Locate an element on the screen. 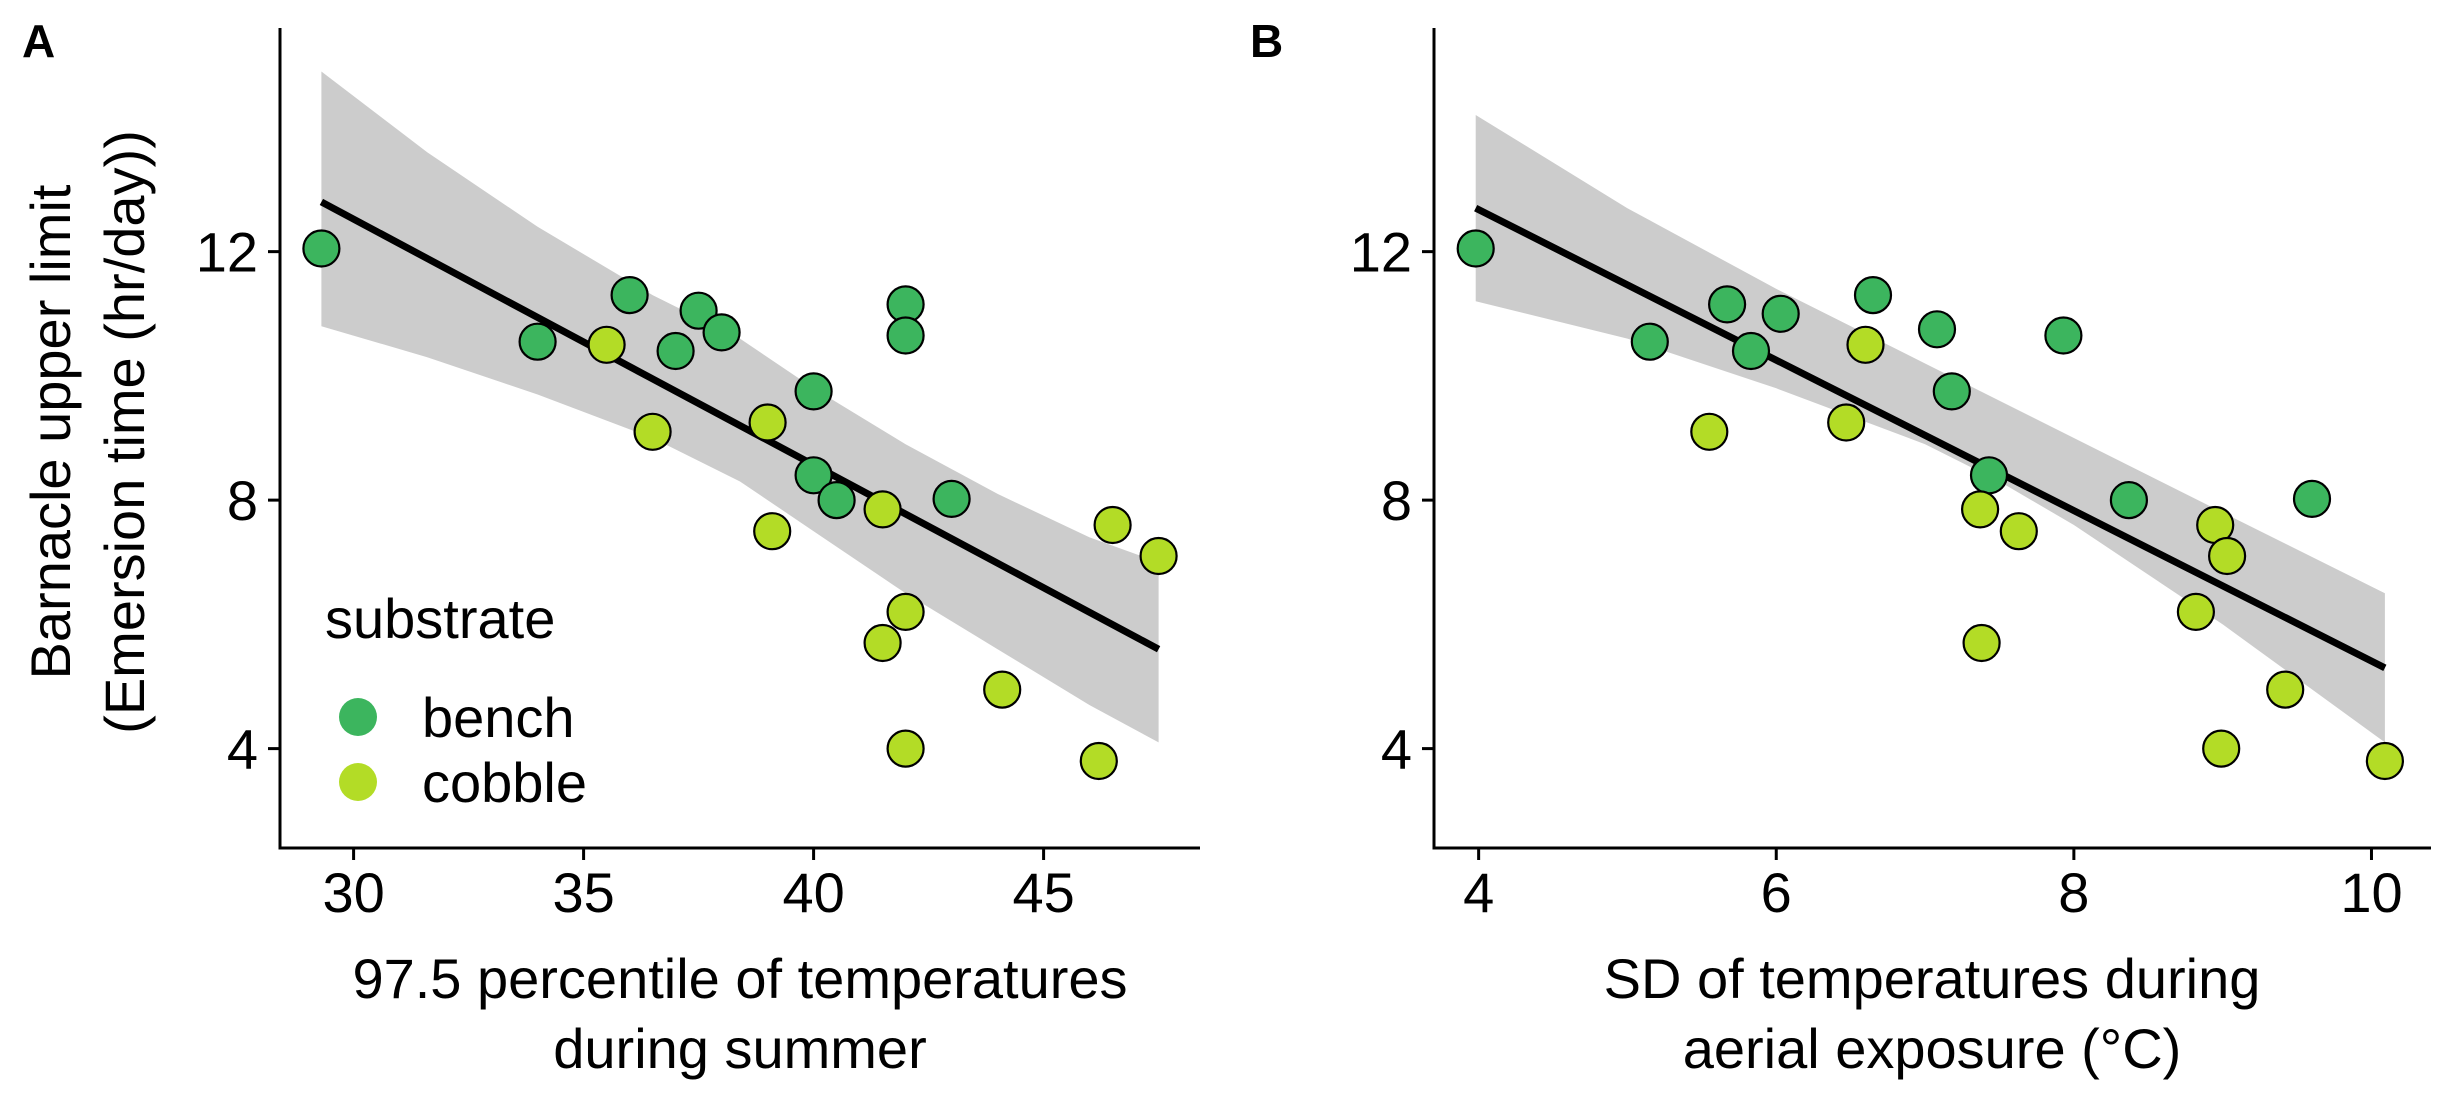 Image resolution: width=2448 pixels, height=1113 pixels. x-axis-title: 97.5 percentile of temperatures is located at coordinates (739, 978).